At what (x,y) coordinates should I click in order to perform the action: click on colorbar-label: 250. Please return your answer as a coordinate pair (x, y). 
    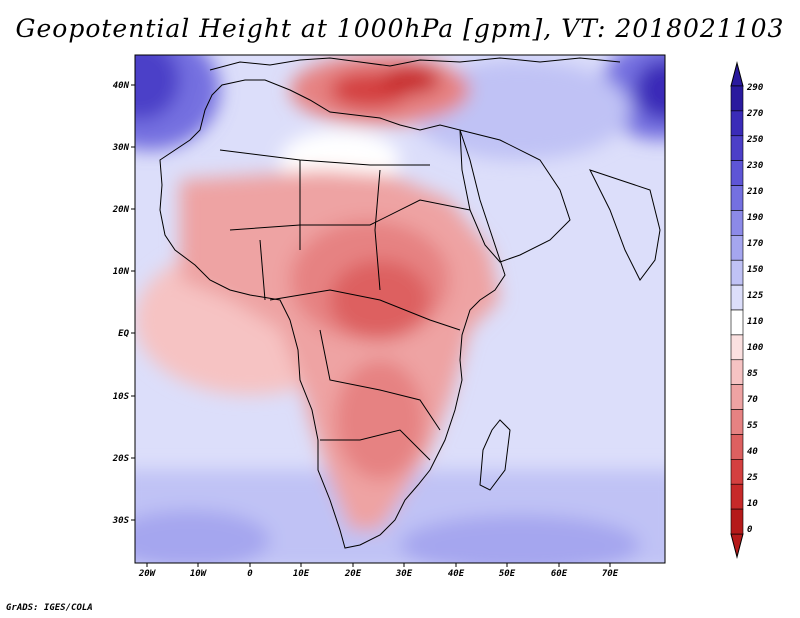
    Looking at the image, I should click on (755, 140).